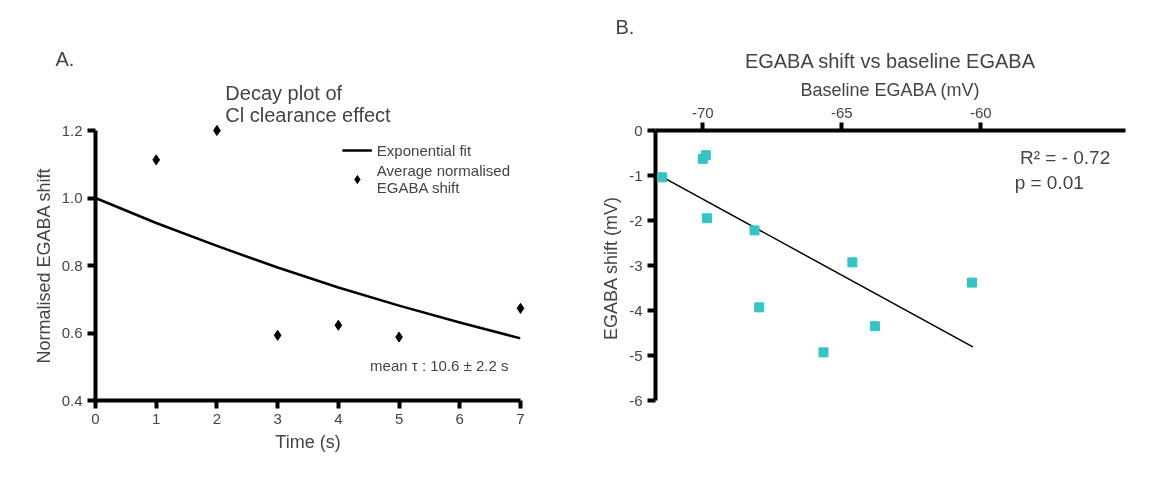  Describe the element at coordinates (72, 332) in the screenshot. I see `y-tick-label: 0.6` at that location.